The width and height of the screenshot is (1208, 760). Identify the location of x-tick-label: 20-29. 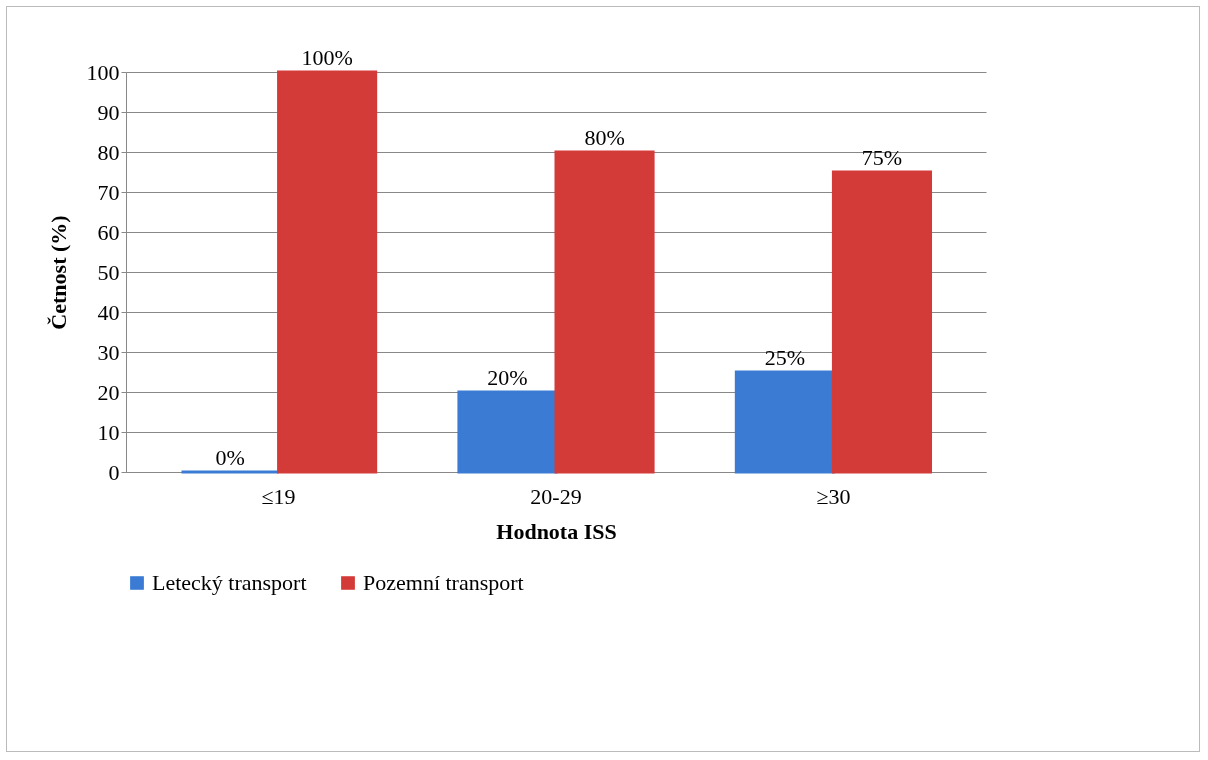
(556, 496).